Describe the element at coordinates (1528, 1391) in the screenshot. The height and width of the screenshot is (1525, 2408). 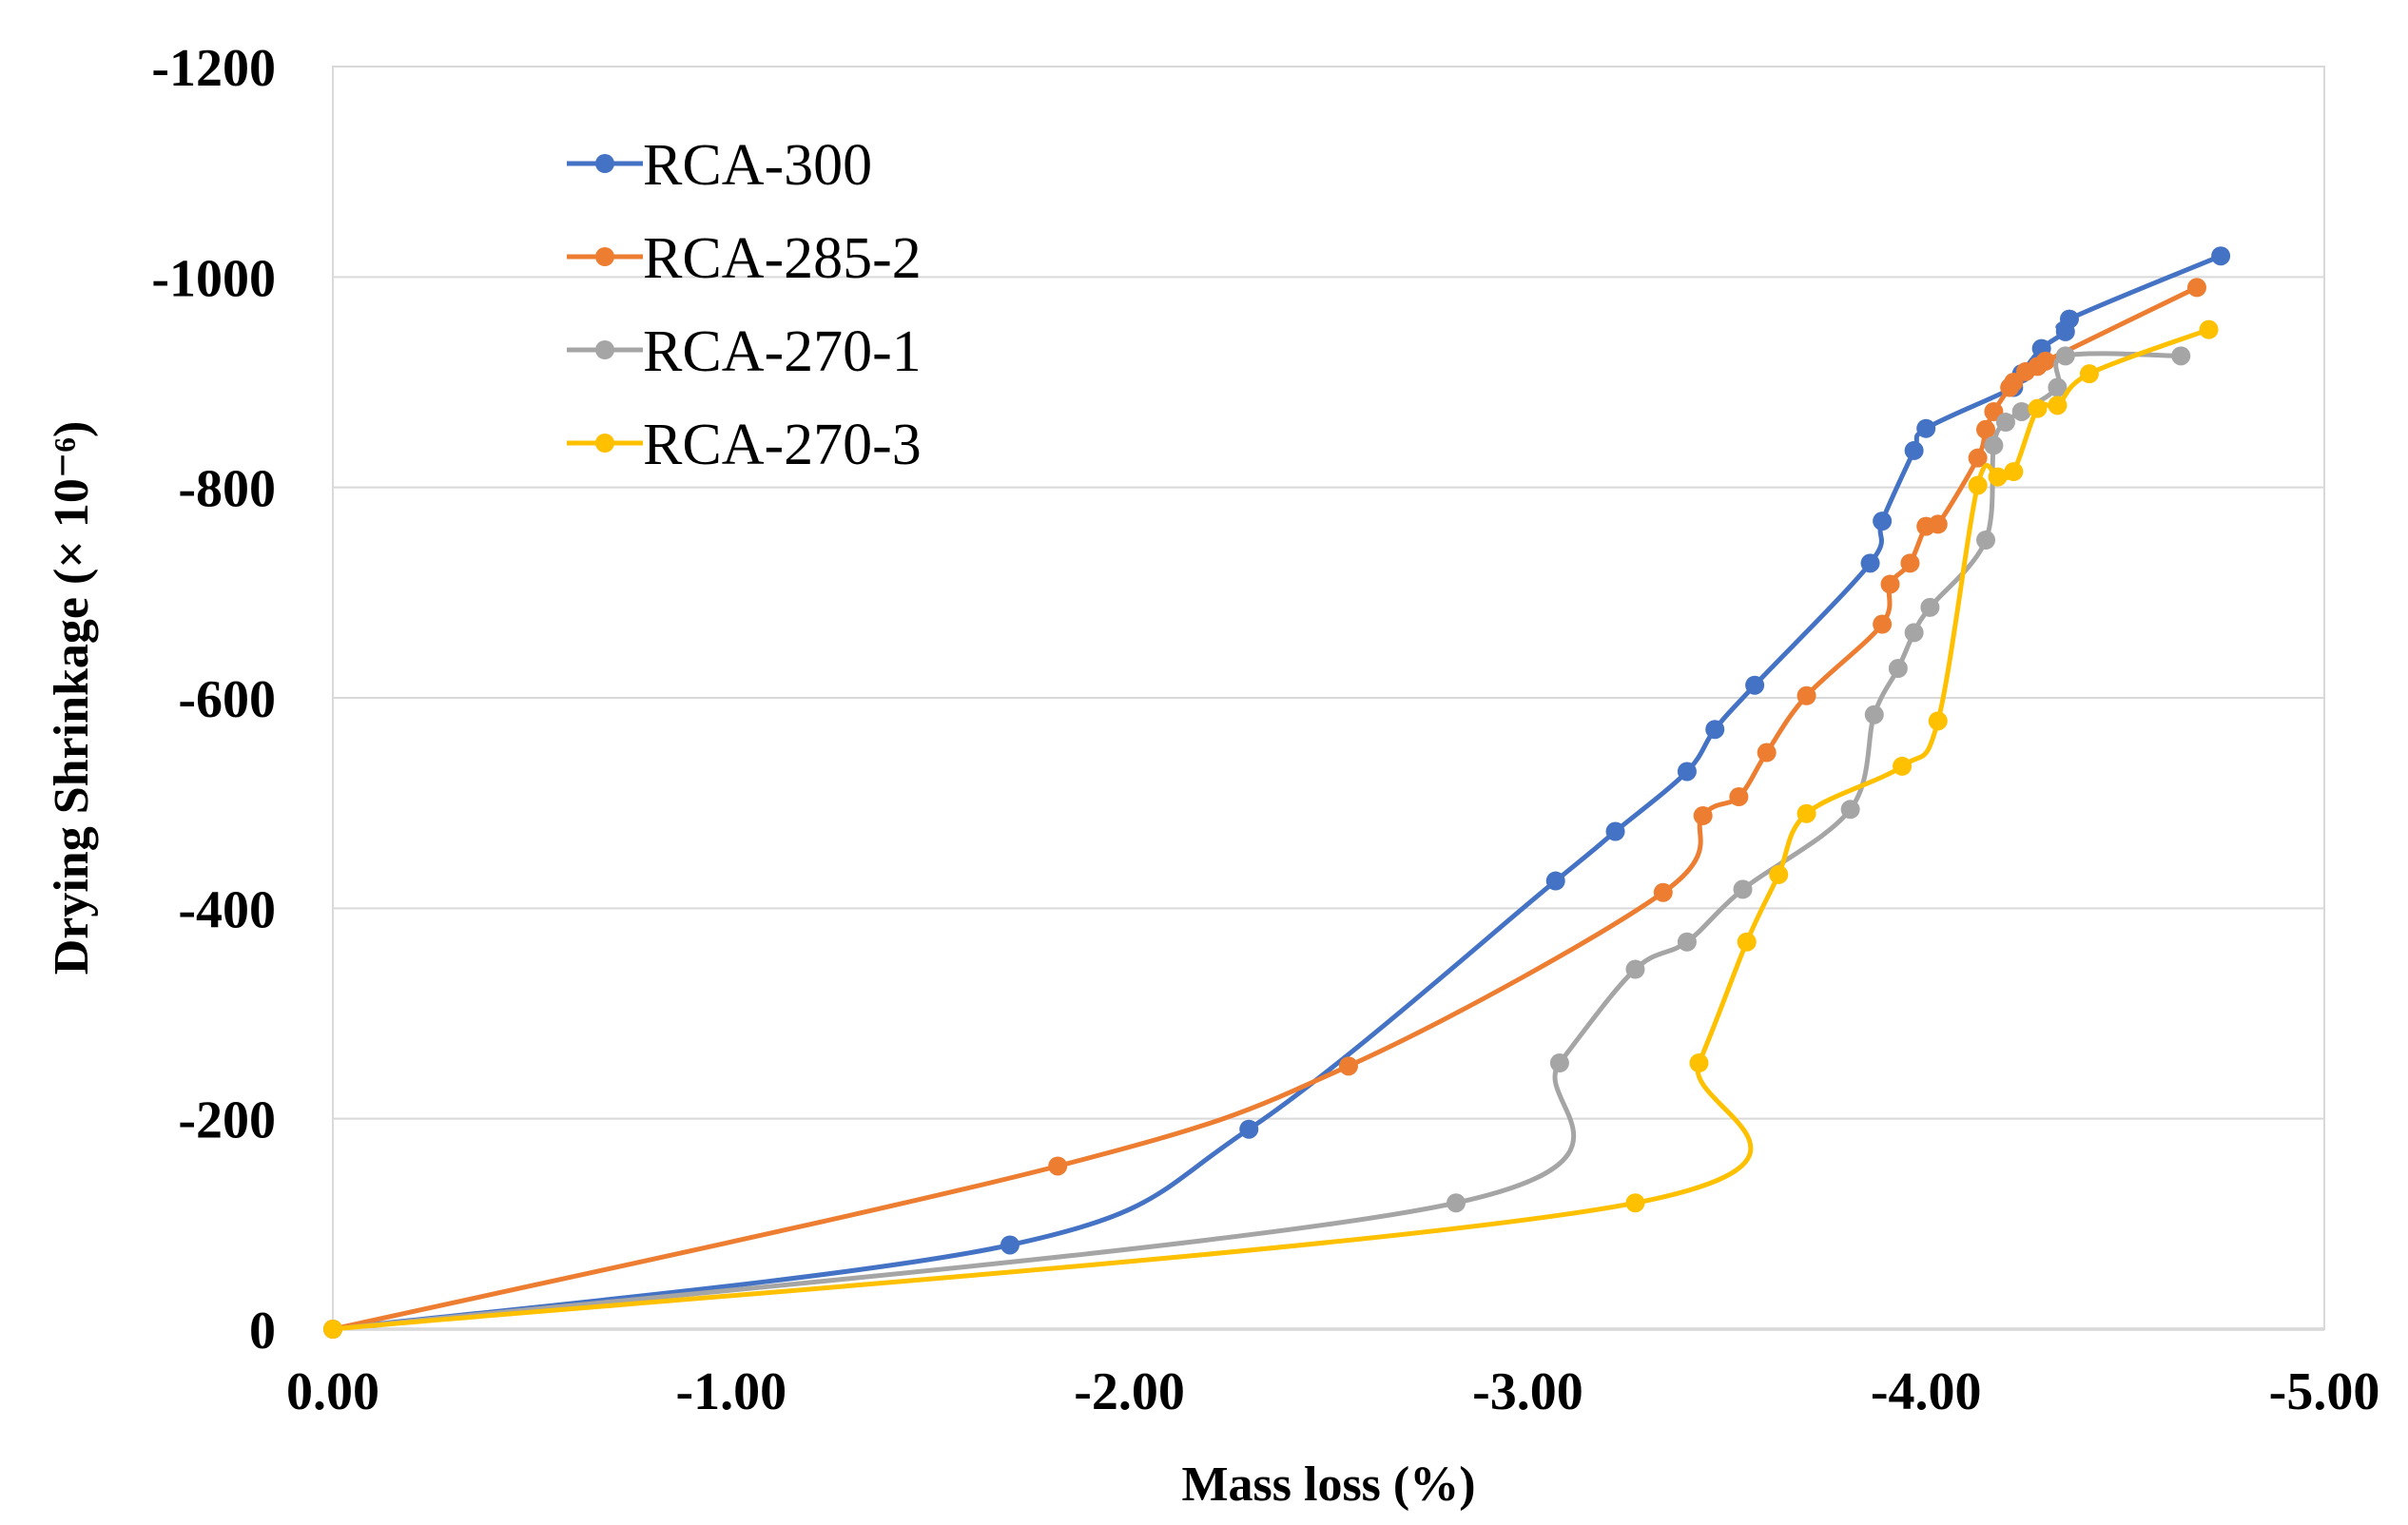
I see `x-tick-label: -3.00` at that location.